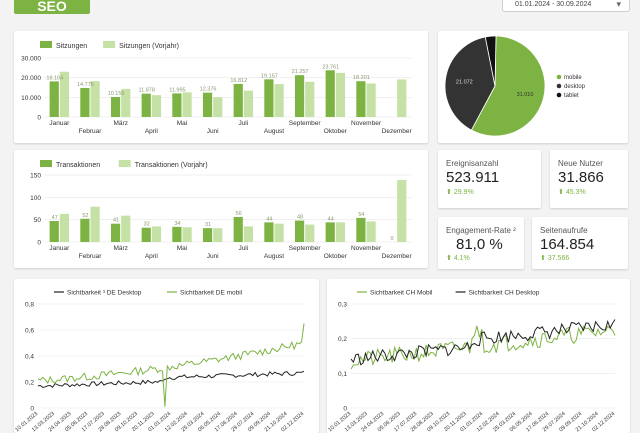 This screenshot has width=640, height=433. I want to click on device-pie-card: 31.010 21.072 mobile desktop tablet, so click(533, 87).